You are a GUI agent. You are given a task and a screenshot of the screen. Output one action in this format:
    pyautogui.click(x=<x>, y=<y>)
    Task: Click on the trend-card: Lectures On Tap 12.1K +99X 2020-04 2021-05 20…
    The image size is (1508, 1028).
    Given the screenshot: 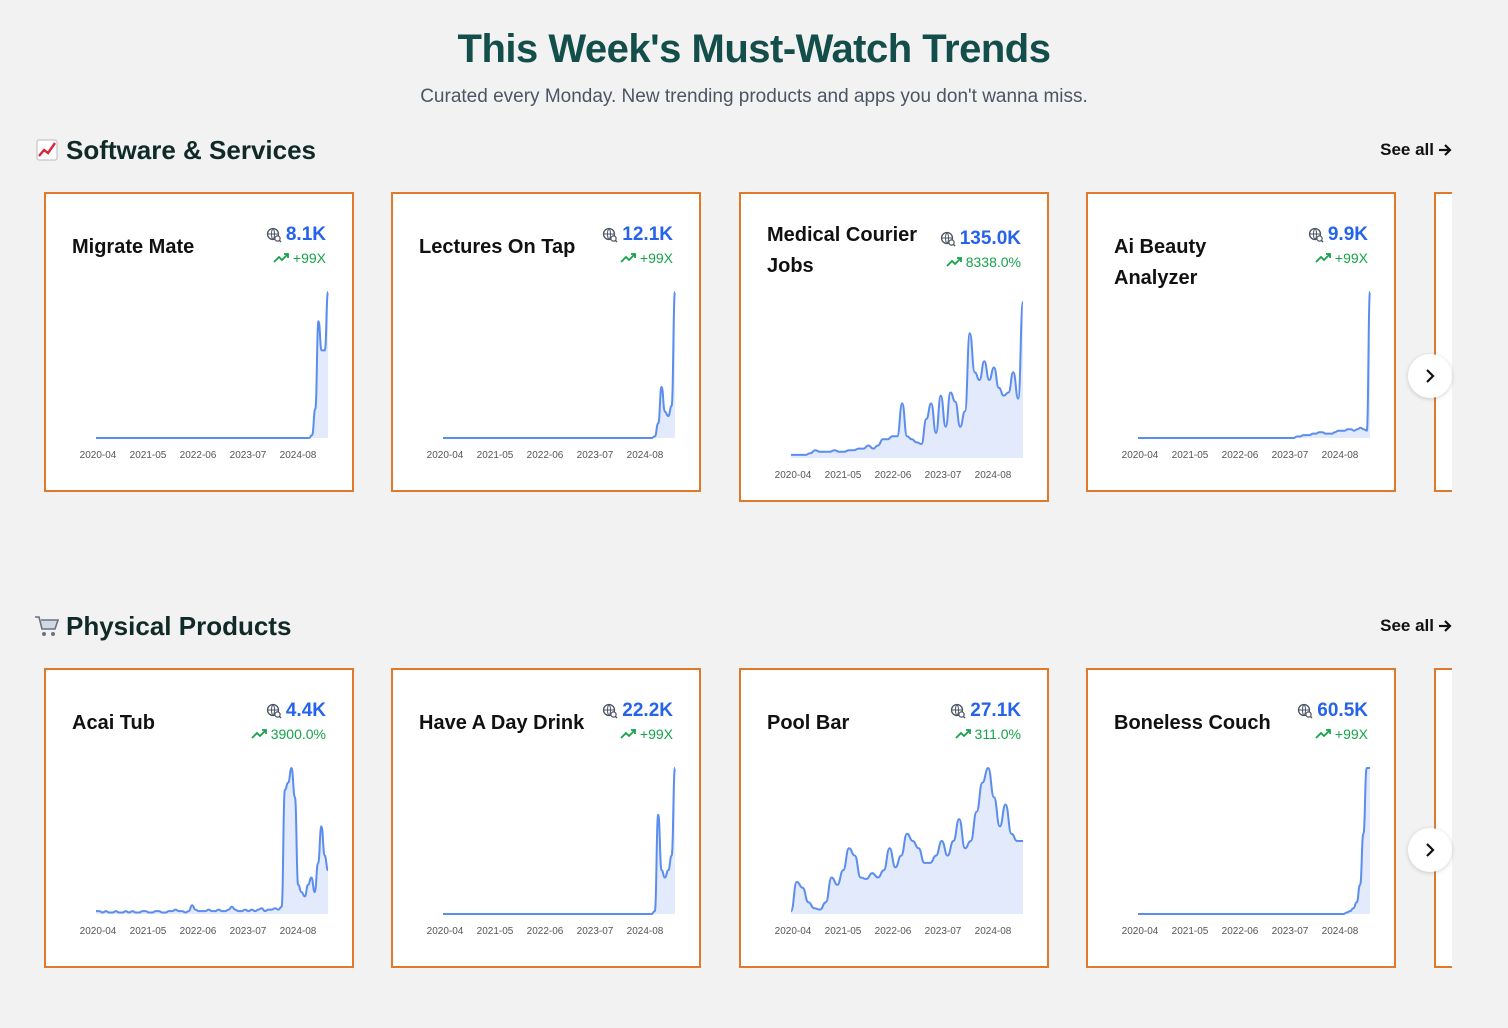 What is the action you would take?
    pyautogui.click(x=546, y=342)
    